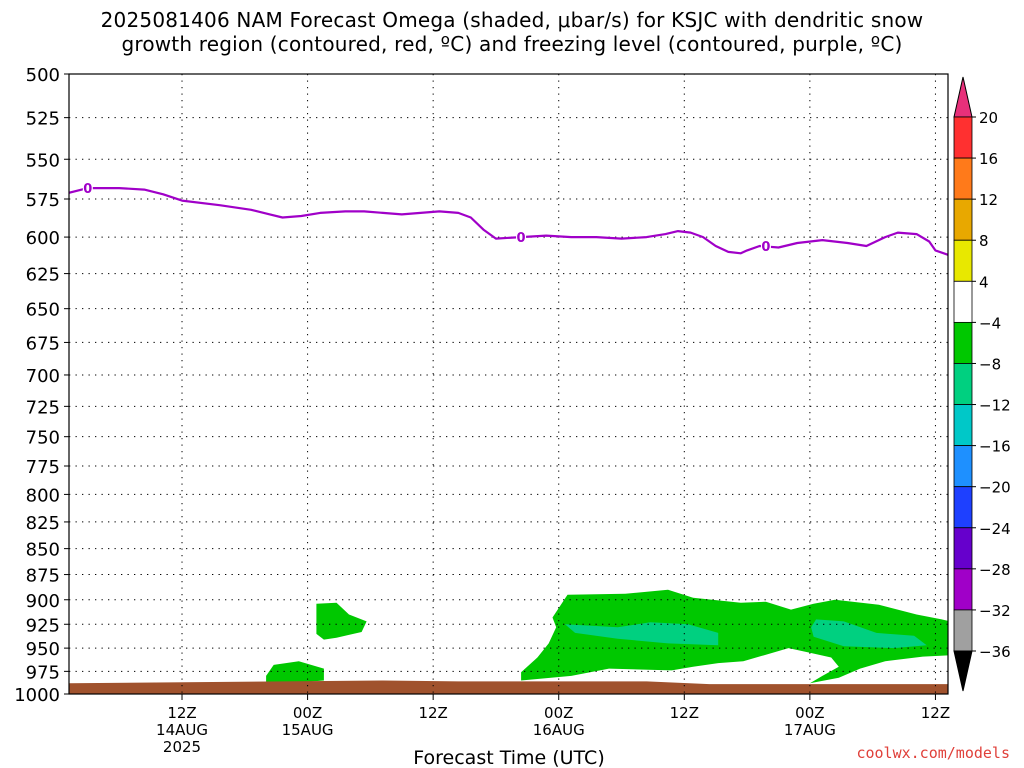  Describe the element at coordinates (43, 495) in the screenshot. I see `y-tick-label-800: 800` at that location.